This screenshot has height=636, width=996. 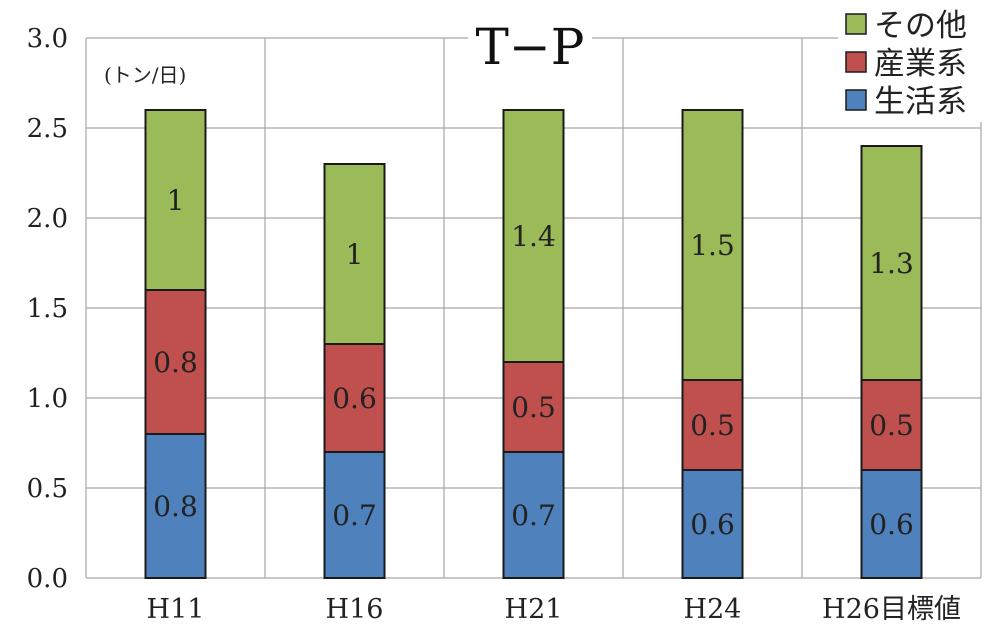 What do you see at coordinates (920, 102) in the screenshot?
I see `legend-label: 生活系` at bounding box center [920, 102].